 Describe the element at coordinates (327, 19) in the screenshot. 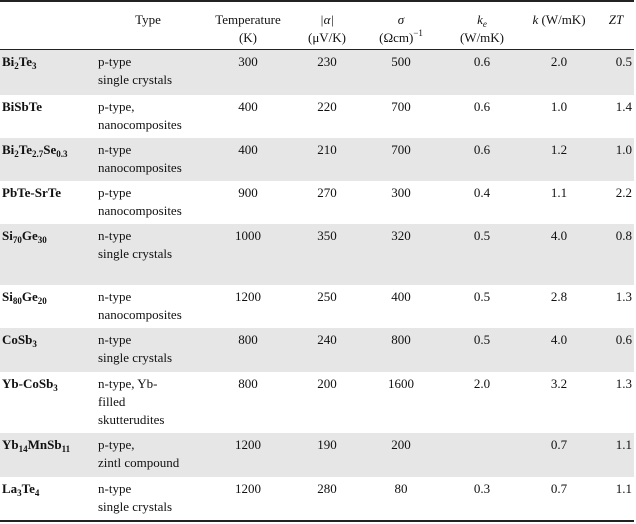

I see `header-seebeck-symbol: |α|` at that location.